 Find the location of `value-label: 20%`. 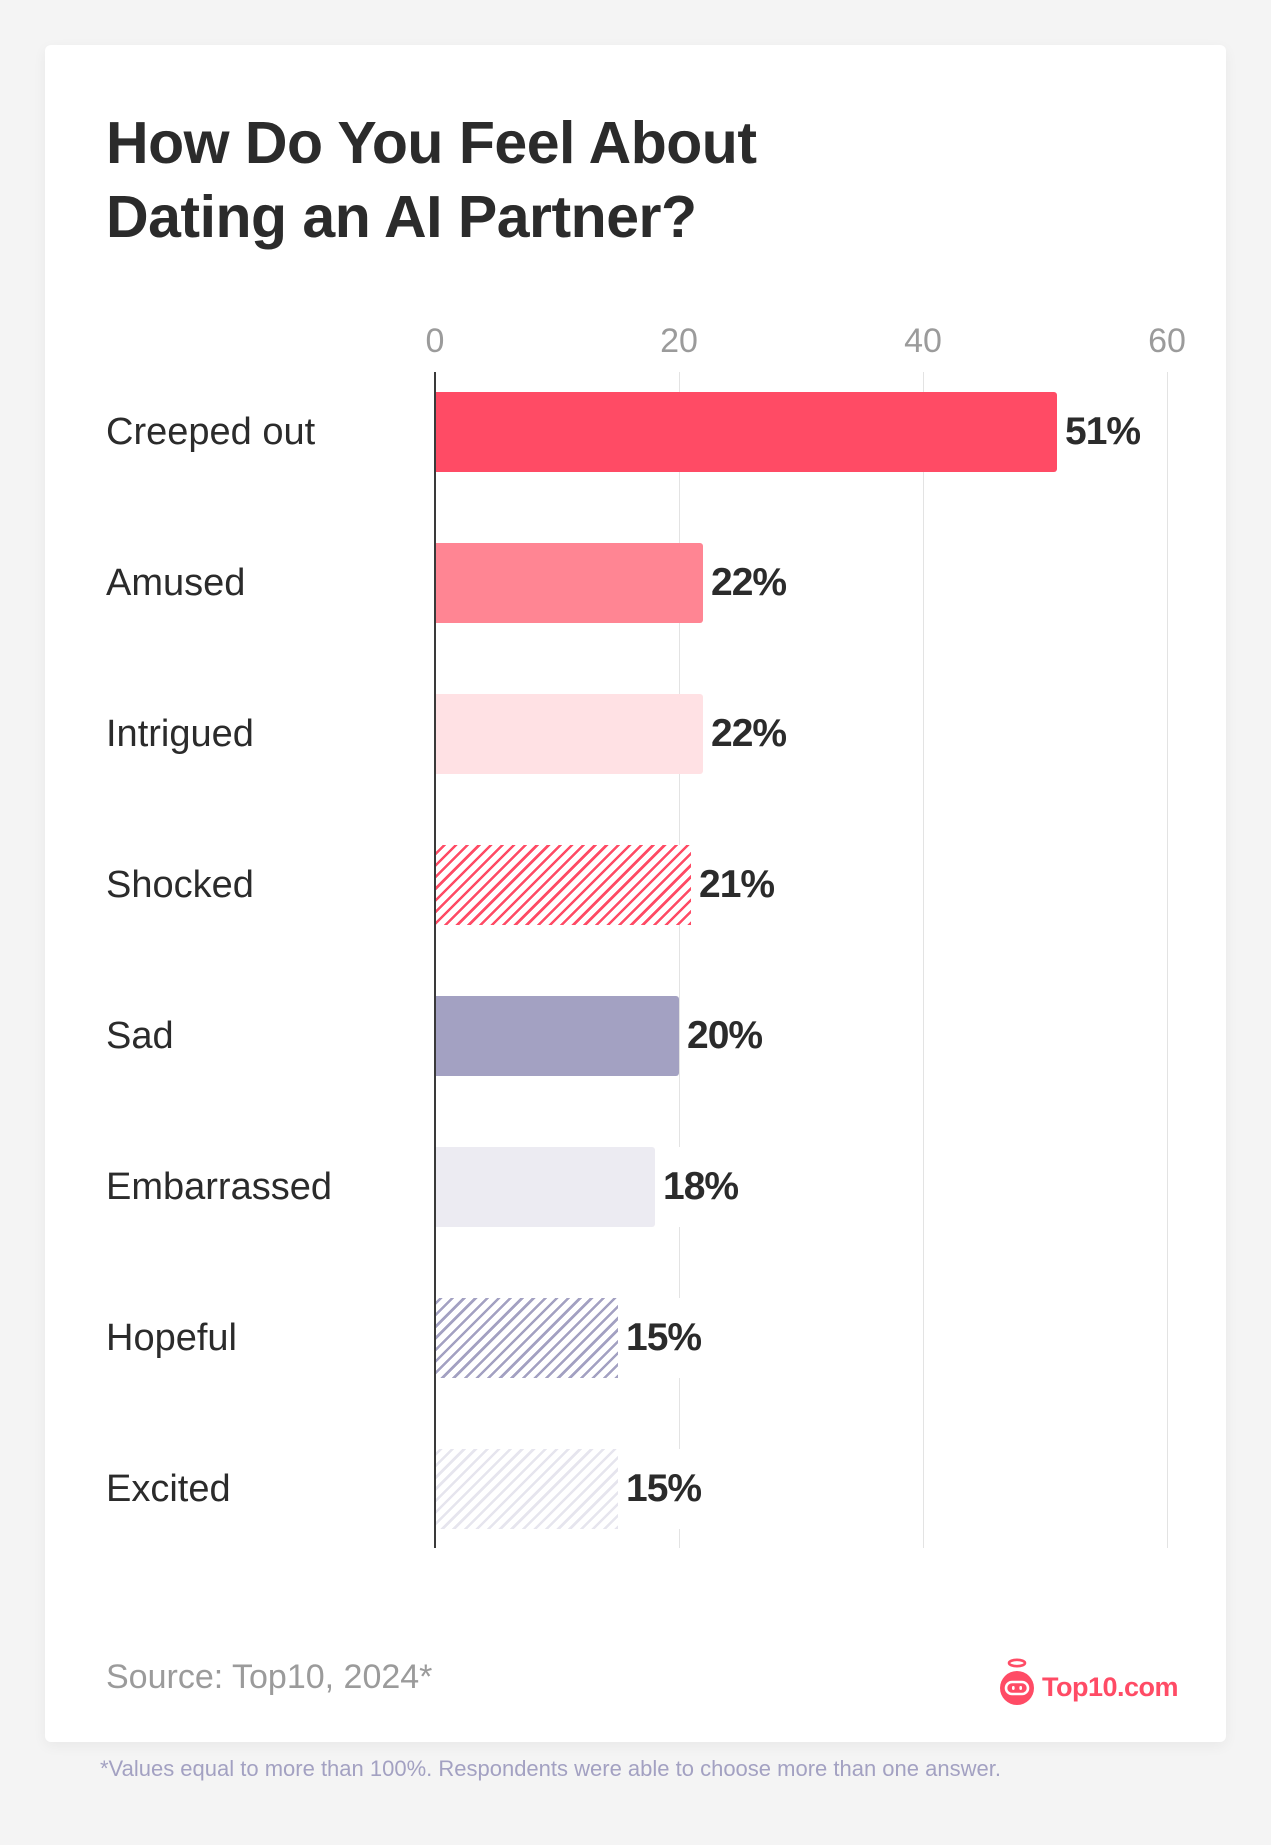

value-label: 20% is located at coordinates (726, 1036).